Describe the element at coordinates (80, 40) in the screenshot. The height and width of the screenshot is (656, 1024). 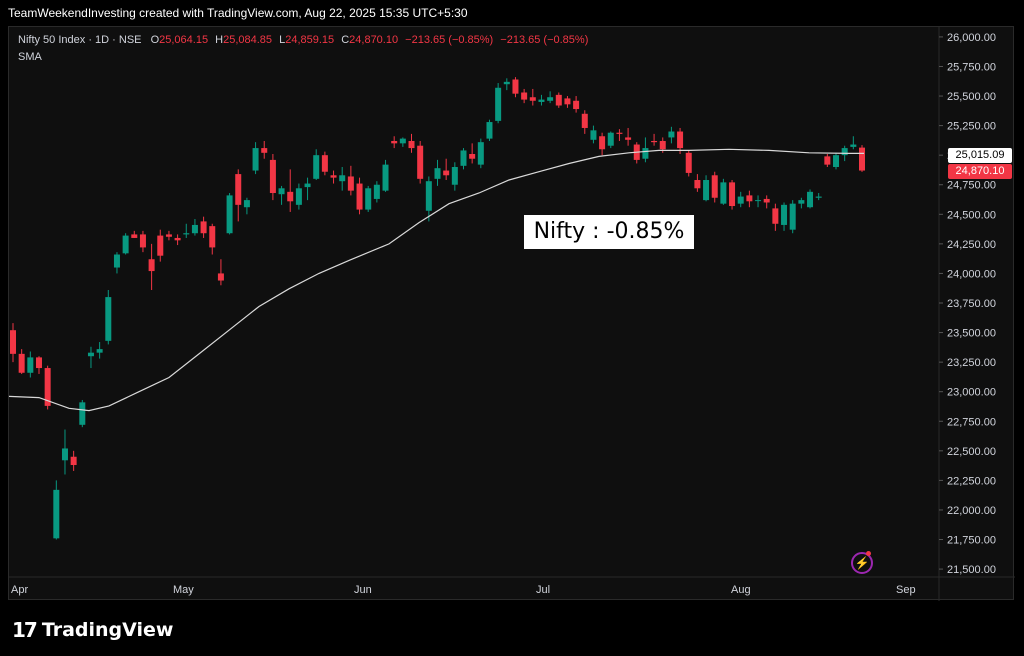
I see `symbol-name: Nifty 50 Index · 1D · NSE` at that location.